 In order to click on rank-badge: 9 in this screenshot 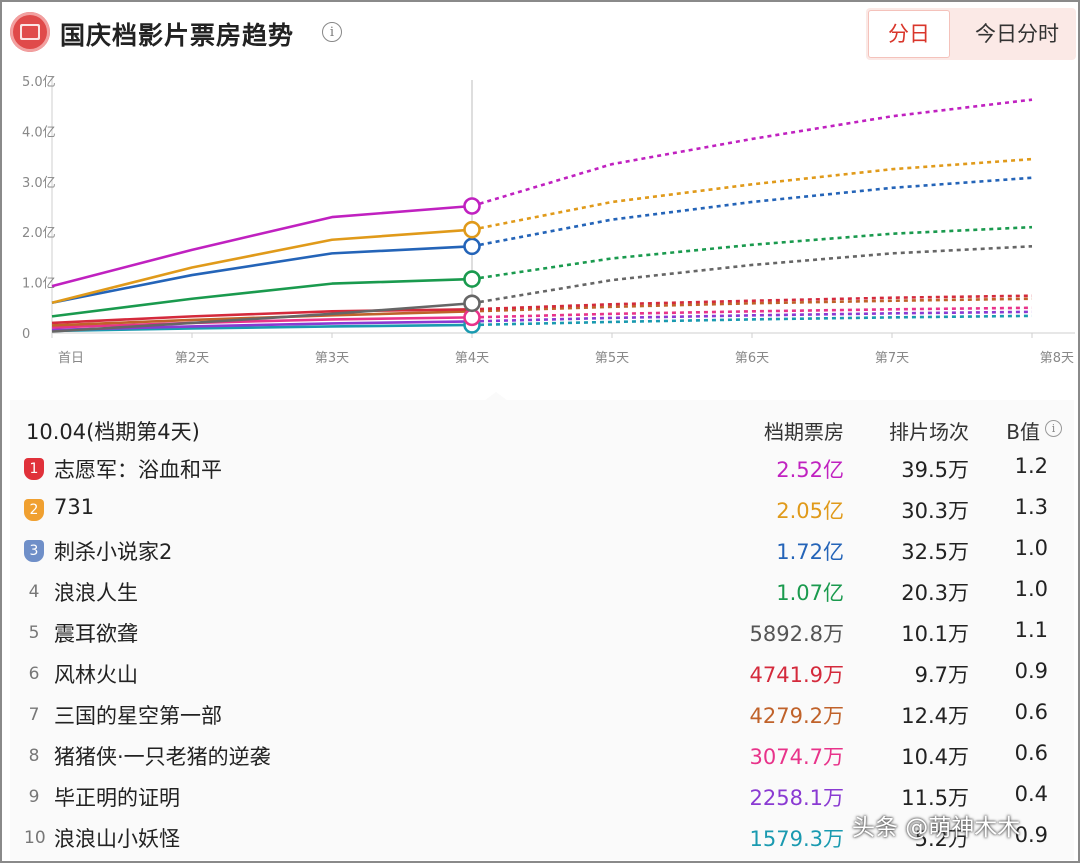, I will do `click(34, 797)`.